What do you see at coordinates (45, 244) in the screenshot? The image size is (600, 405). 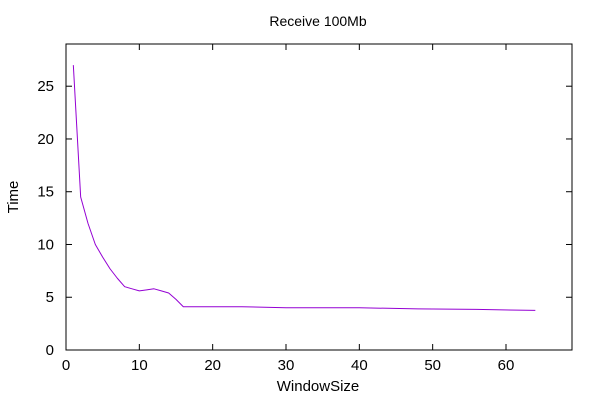 I see `y-tick-label: 10` at bounding box center [45, 244].